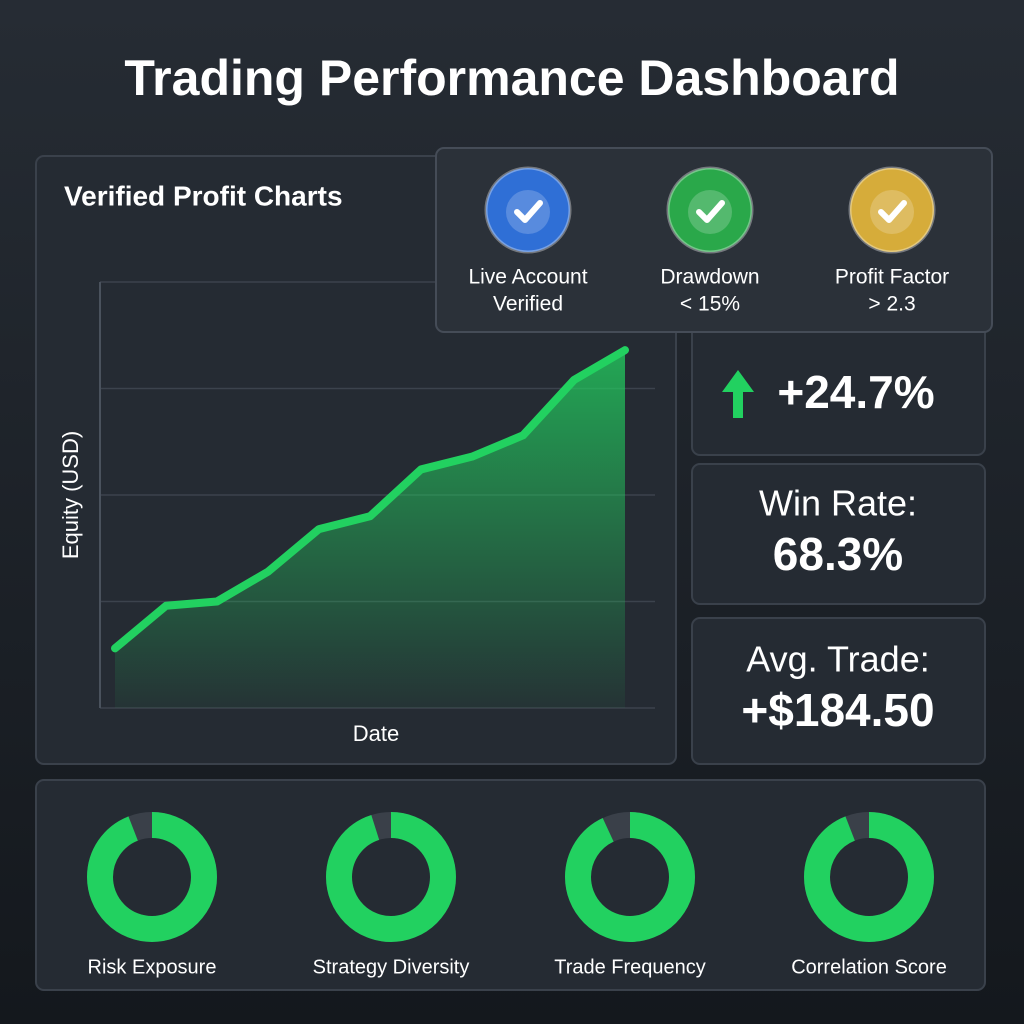 This screenshot has width=1024, height=1024. I want to click on badge-label: Drawdown, so click(709, 277).